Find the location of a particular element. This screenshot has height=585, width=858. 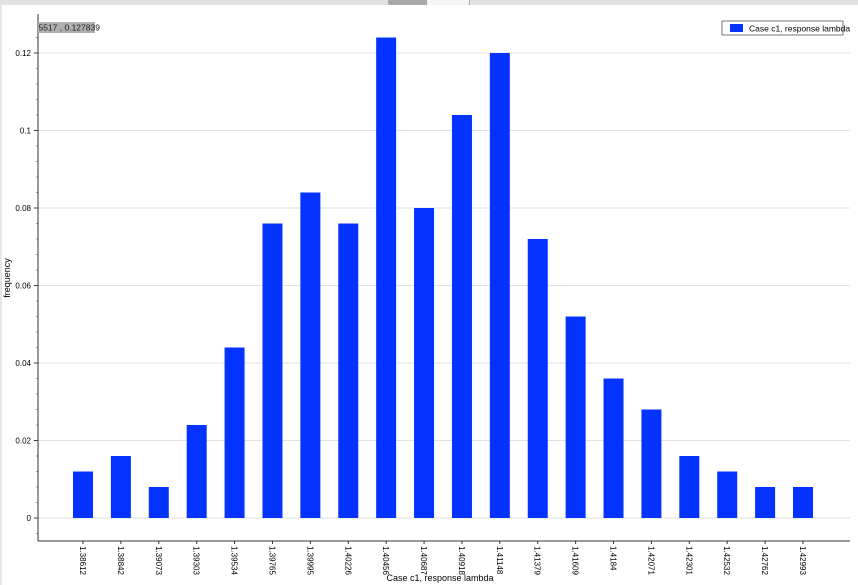

x-tick-label: 1.40456 is located at coordinates (385, 560).